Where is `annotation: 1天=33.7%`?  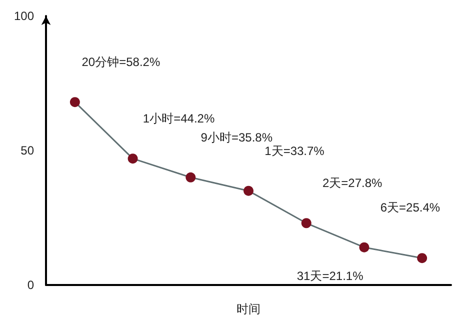
annotation: 1天=33.7% is located at coordinates (294, 151).